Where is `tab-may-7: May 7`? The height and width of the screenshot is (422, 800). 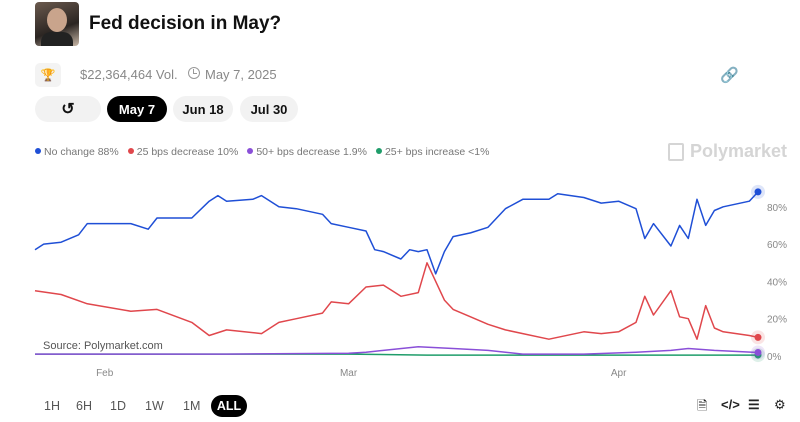
tab-may-7: May 7 is located at coordinates (137, 109).